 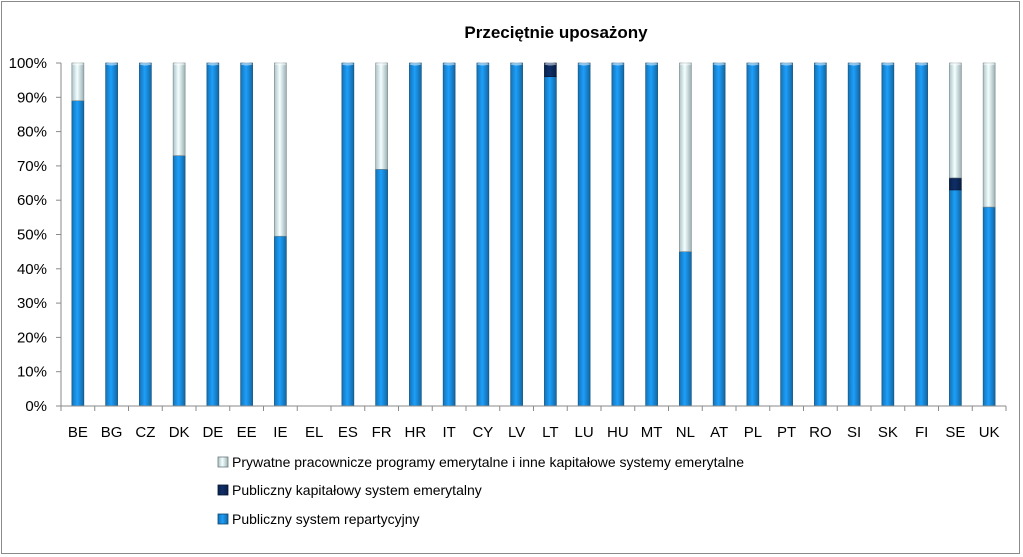 What do you see at coordinates (35, 235) in the screenshot?
I see `y-axis: 0% 10% 20% 30% 40% 50% 60% 70% 80% 90% 100%` at bounding box center [35, 235].